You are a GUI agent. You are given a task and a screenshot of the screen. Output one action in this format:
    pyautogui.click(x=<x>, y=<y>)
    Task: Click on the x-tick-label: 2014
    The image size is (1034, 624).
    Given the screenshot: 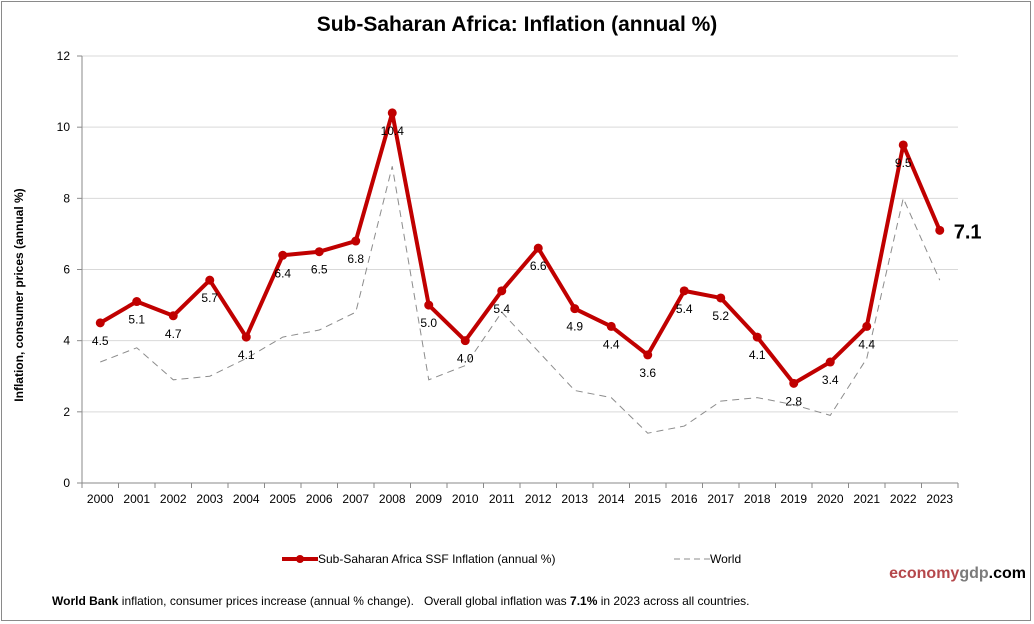 What is the action you would take?
    pyautogui.click(x=611, y=499)
    